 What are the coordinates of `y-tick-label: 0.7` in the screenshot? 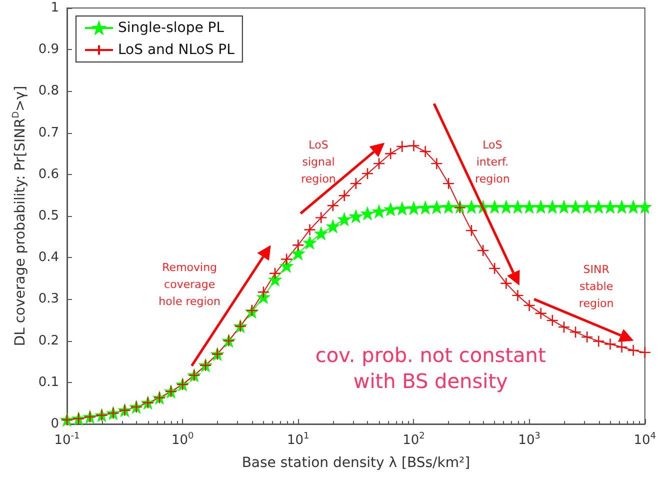 It's located at (48, 132).